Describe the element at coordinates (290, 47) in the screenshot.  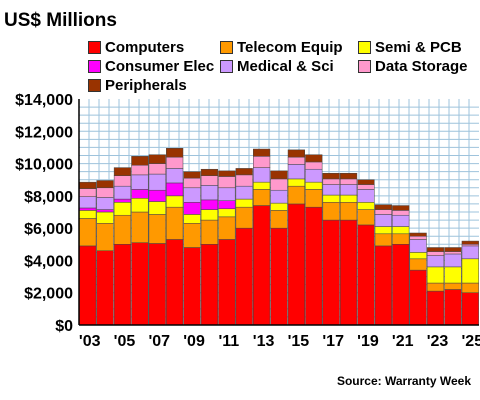
I see `legend-label: Telecom Equip` at that location.